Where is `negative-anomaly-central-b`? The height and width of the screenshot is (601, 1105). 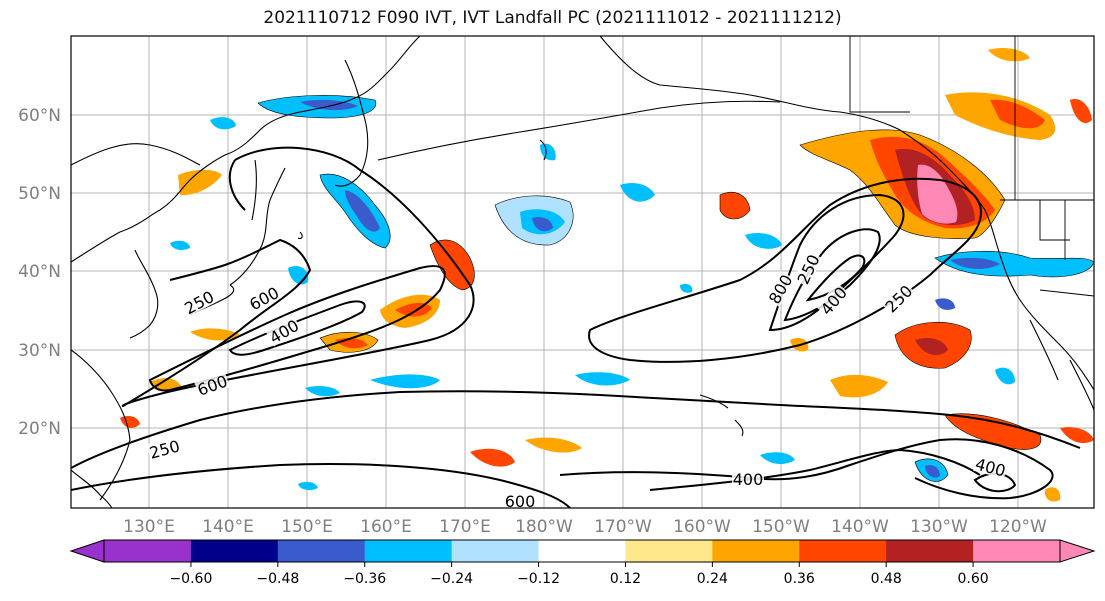
negative-anomaly-central-b is located at coordinates (763, 241).